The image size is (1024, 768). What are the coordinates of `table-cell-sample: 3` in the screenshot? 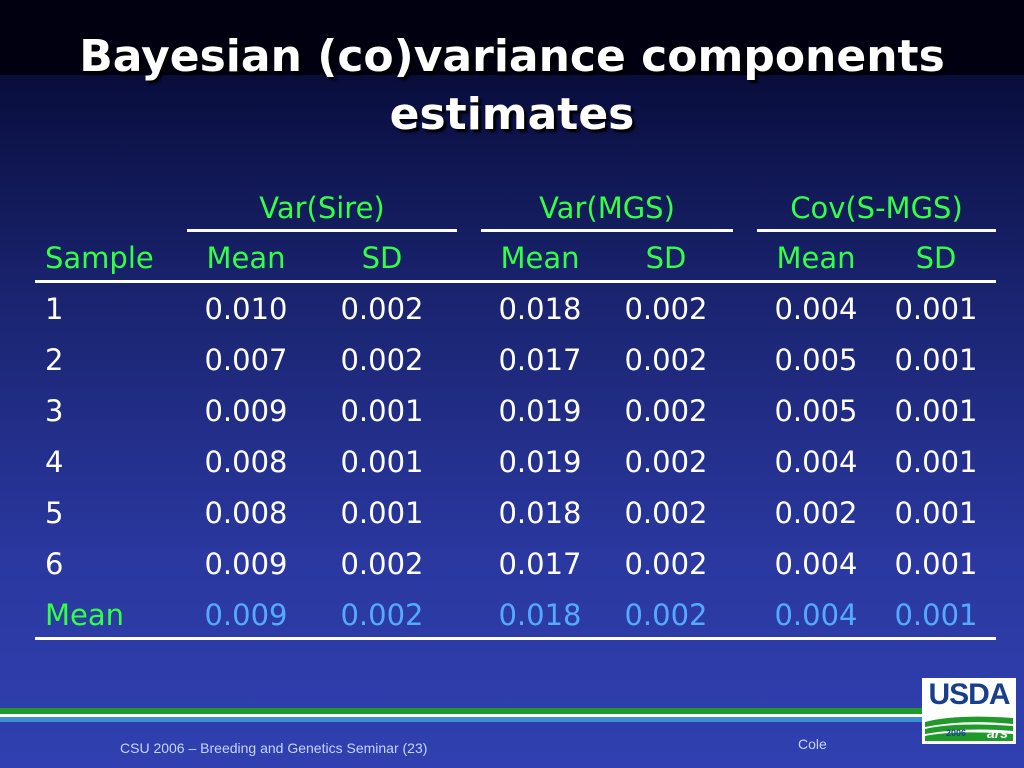 It's located at (54, 411).